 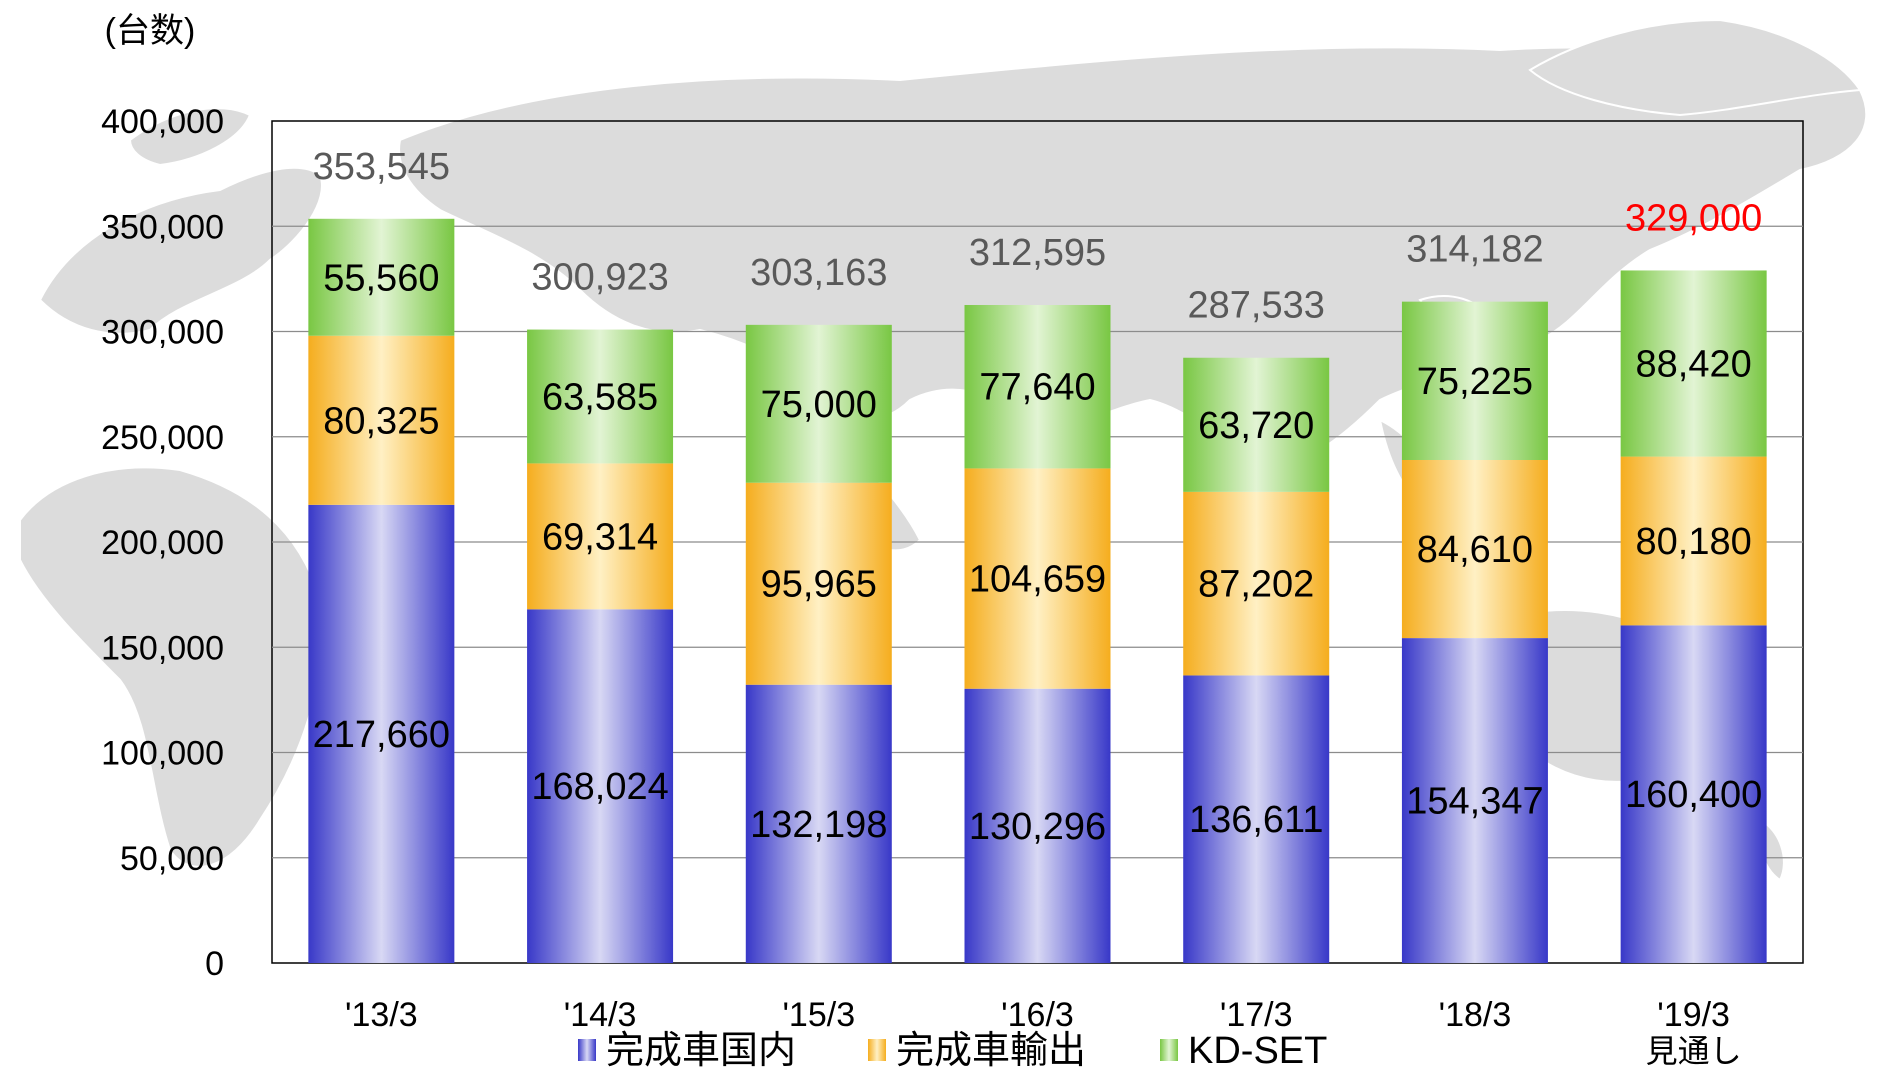 I want to click on legend-label: 完成車国内, so click(x=701, y=1051).